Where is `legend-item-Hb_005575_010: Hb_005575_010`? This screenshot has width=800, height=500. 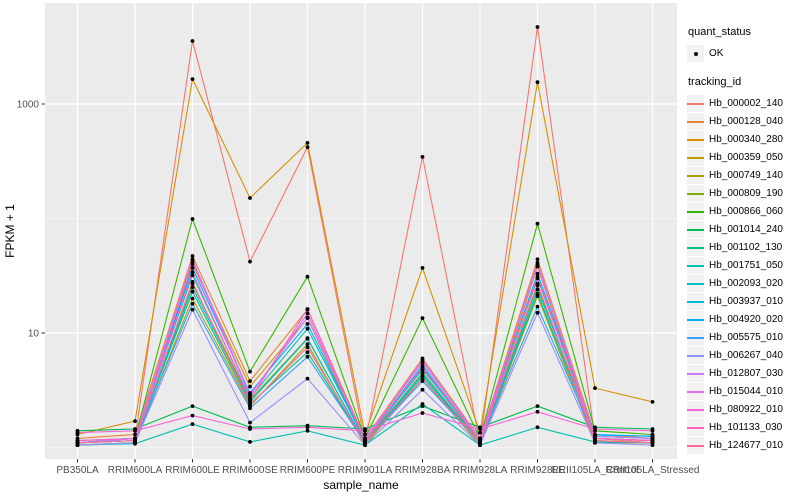 legend-item-Hb_005575_010: Hb_005575_010 is located at coordinates (743, 337).